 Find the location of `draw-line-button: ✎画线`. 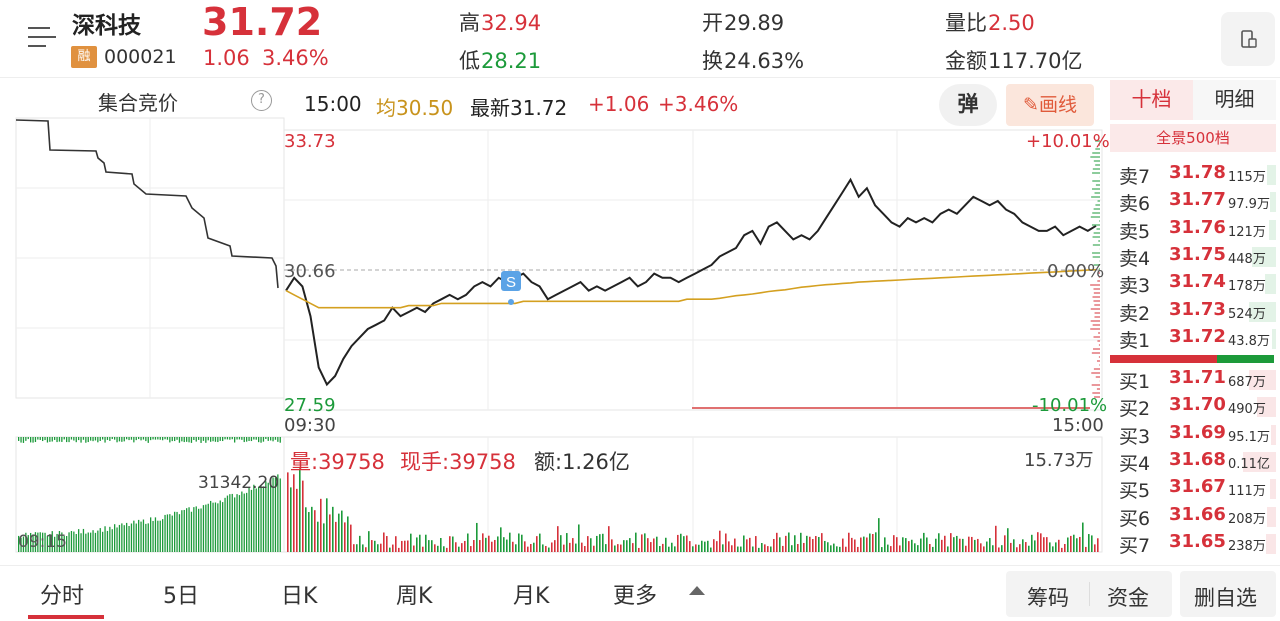

draw-line-button: ✎画线 is located at coordinates (1050, 105).